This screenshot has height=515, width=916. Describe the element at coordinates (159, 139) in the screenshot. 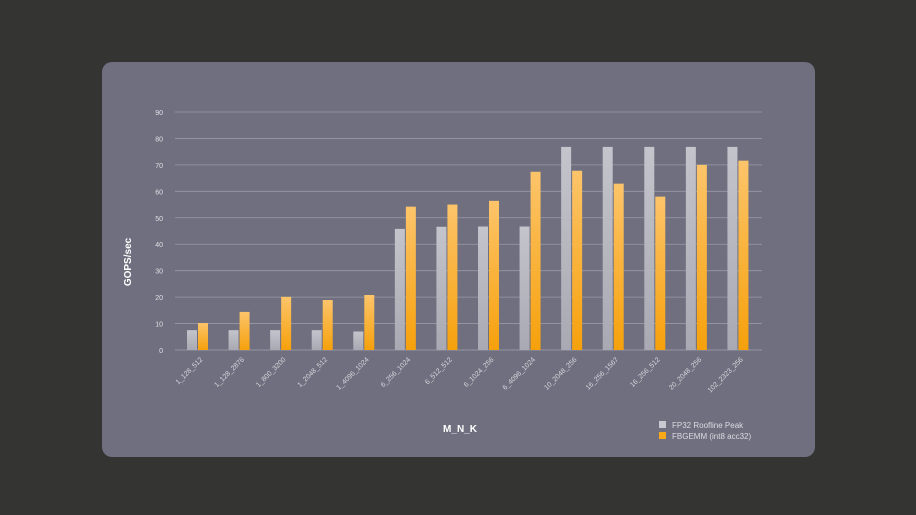

I see `y-tick-label: 80` at that location.